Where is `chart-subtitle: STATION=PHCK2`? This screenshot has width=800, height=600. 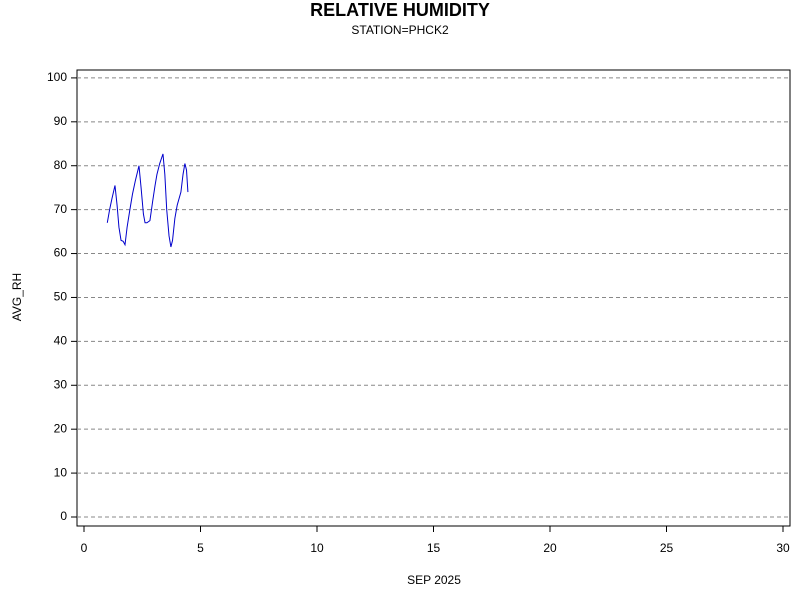
chart-subtitle: STATION=PHCK2 is located at coordinates (400, 30).